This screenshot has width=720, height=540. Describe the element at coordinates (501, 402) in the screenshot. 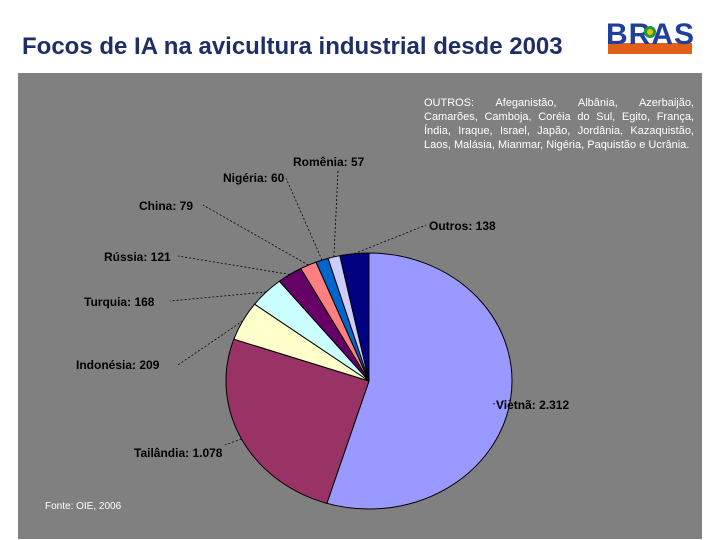

I see `leader-line-vietnã` at that location.